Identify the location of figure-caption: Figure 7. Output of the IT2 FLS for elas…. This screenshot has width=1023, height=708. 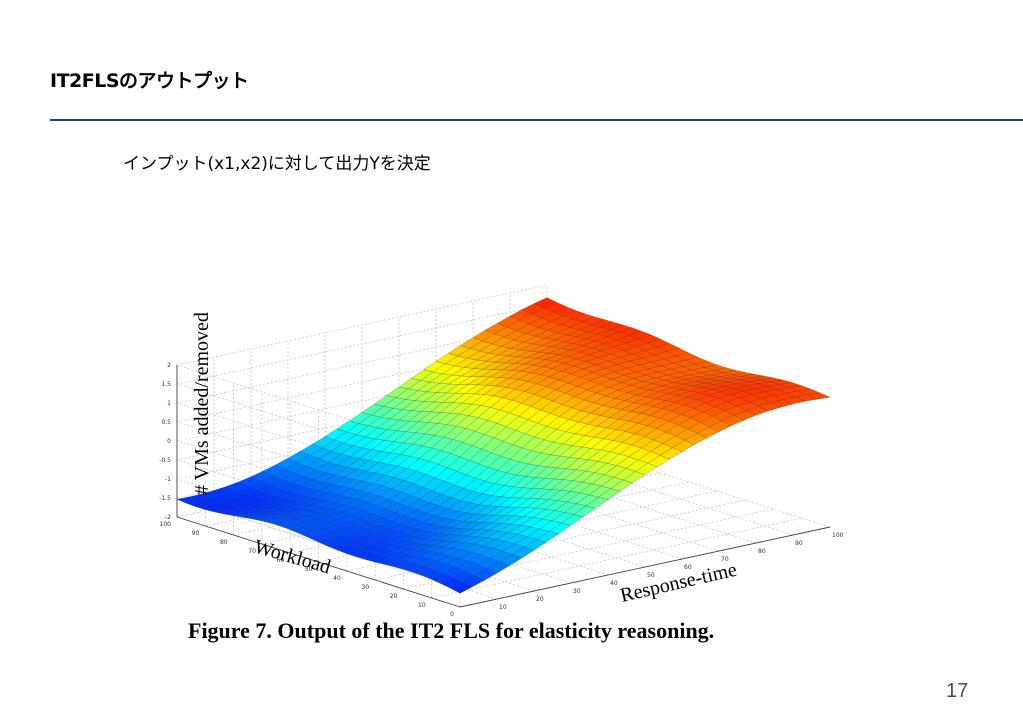
(451, 630).